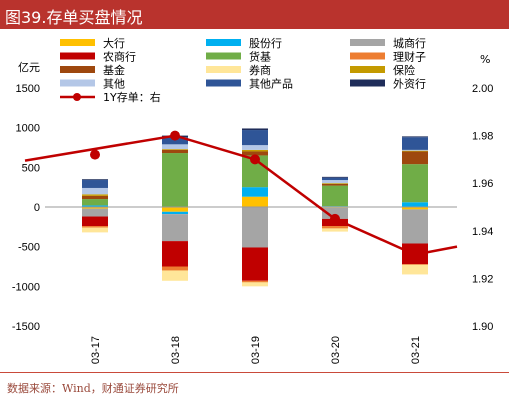  I want to click on left-axis-ticks: -1500 -1000 -500 0 500 1000 1500, so click(26, 208).